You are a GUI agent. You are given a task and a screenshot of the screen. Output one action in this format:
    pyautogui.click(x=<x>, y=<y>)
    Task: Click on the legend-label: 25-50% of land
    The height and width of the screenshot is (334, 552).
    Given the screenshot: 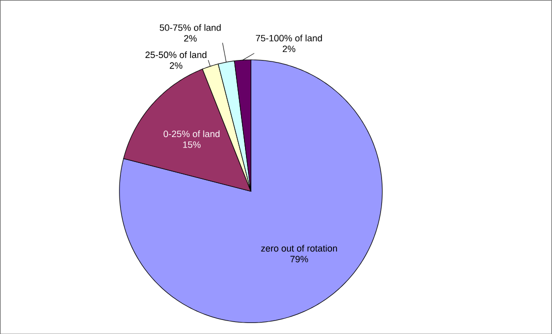 What is the action you would take?
    pyautogui.click(x=176, y=54)
    